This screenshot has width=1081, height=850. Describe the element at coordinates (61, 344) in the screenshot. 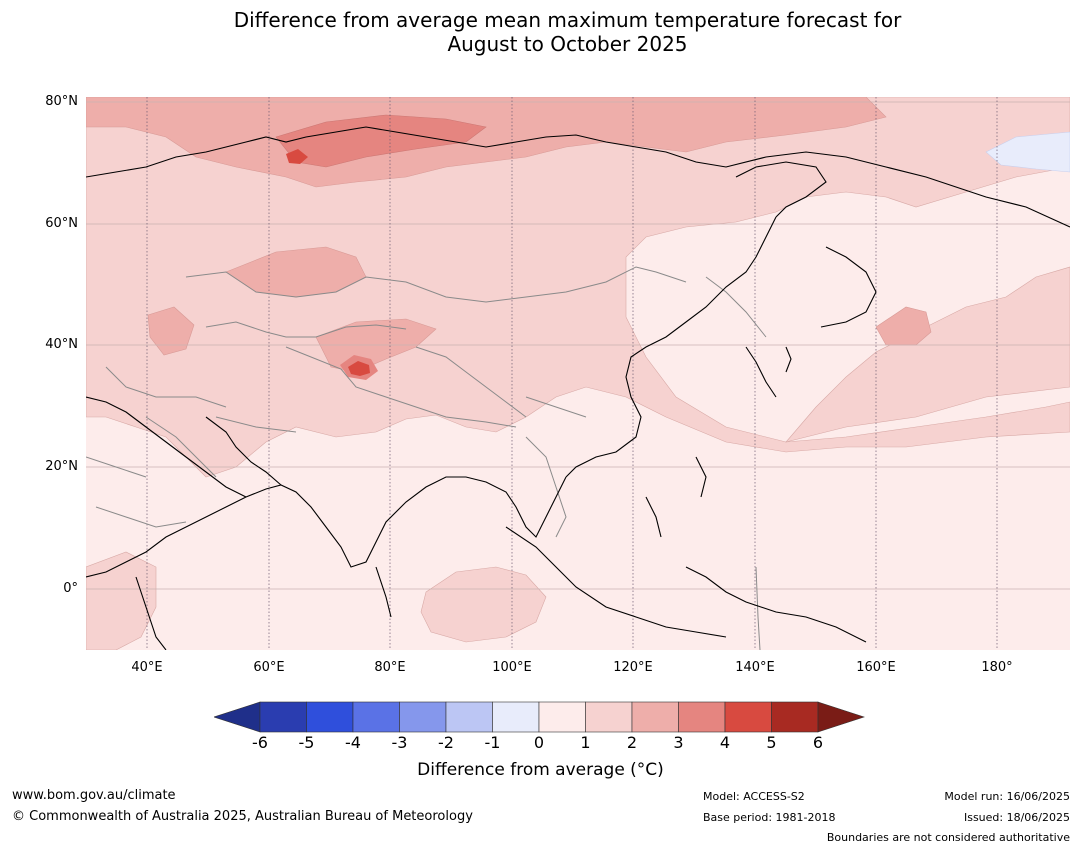

I see `lat-label-40n: 40°N` at that location.